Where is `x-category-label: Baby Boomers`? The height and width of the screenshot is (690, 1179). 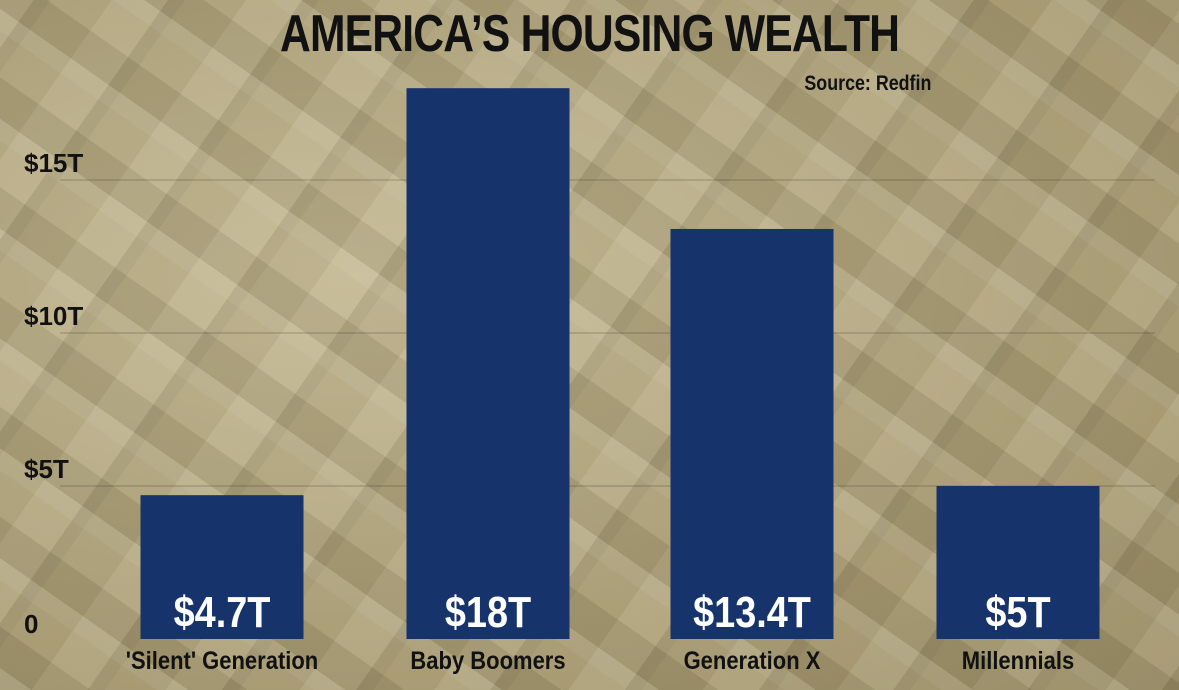 x-category-label: Baby Boomers is located at coordinates (487, 661).